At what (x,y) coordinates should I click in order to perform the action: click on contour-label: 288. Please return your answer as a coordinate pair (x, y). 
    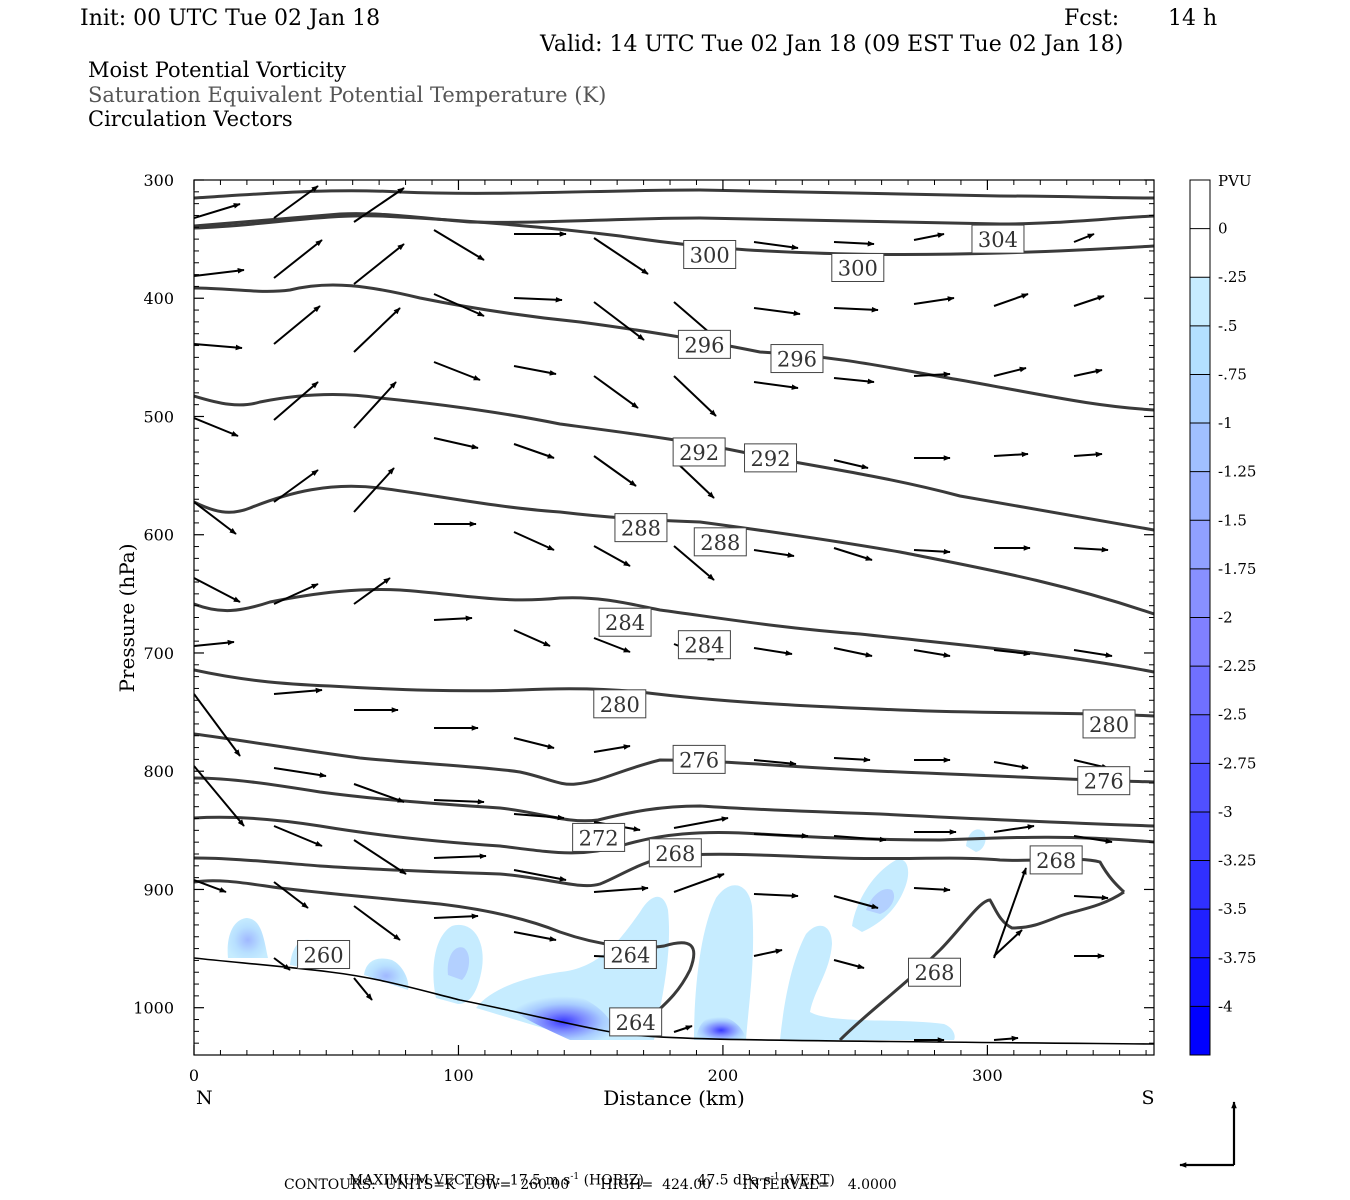
    Looking at the image, I should click on (720, 542).